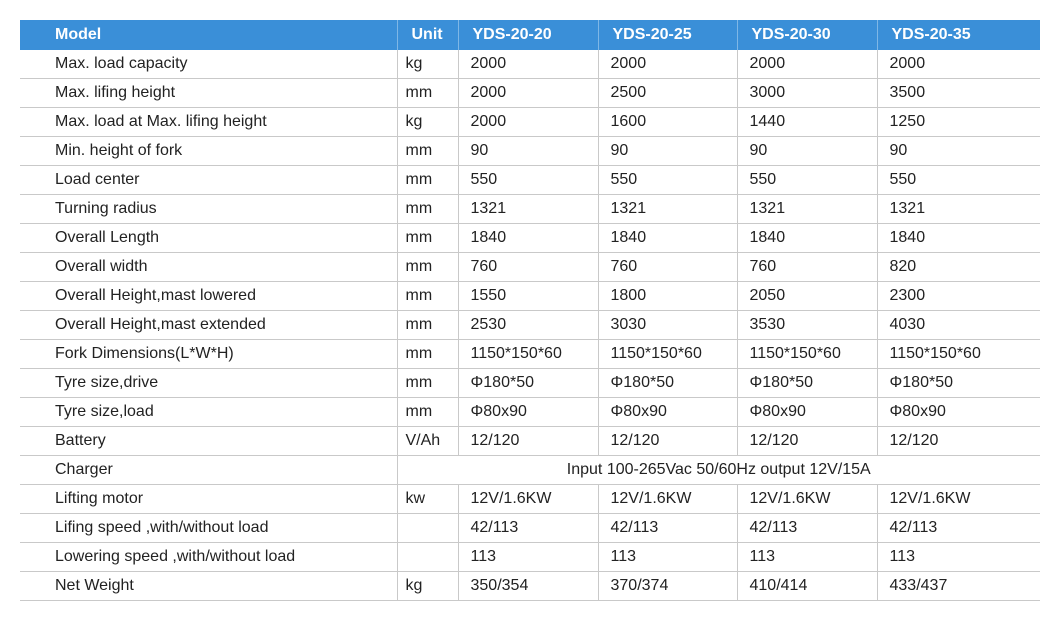 Image resolution: width=1058 pixels, height=623 pixels. What do you see at coordinates (209, 151) in the screenshot?
I see `row-label: Min. height of fork` at bounding box center [209, 151].